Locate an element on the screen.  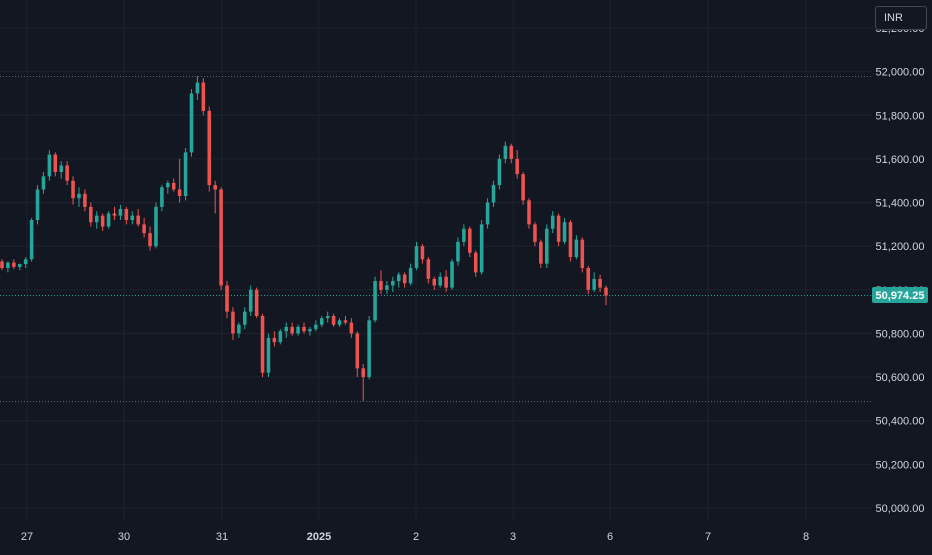
time-tick-label: 31 is located at coordinates (222, 537).